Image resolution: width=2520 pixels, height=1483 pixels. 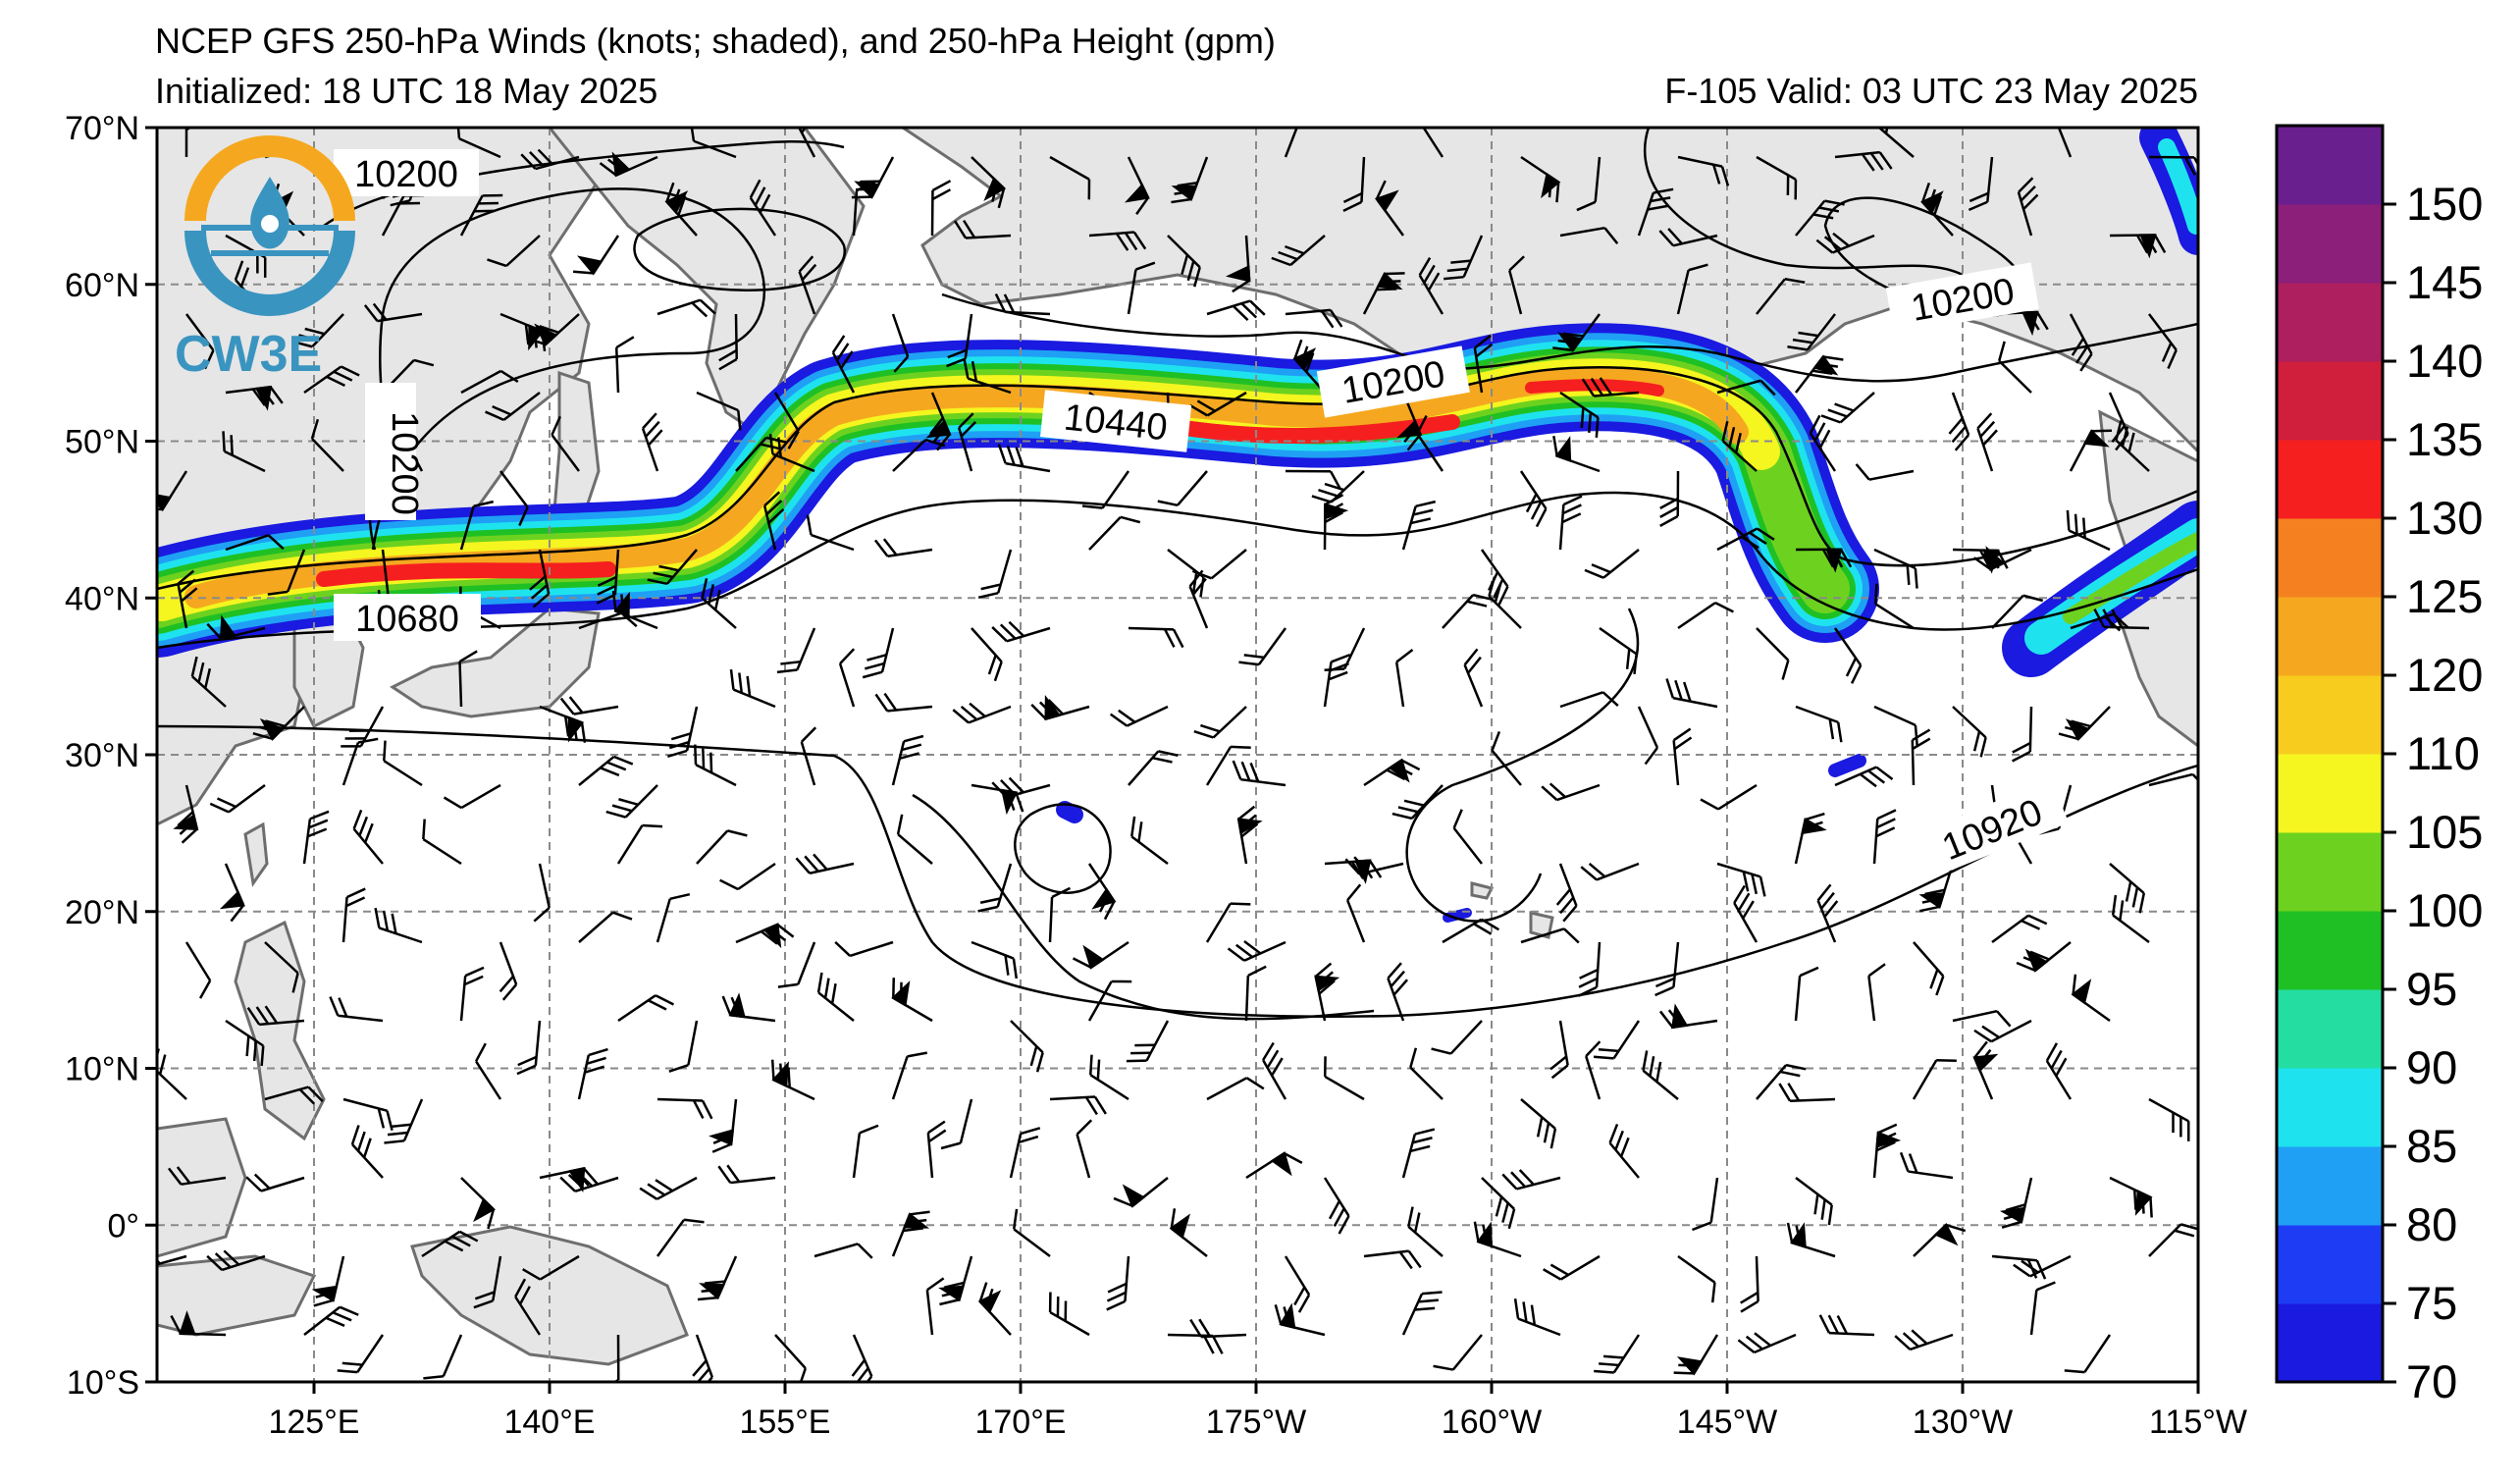 What do you see at coordinates (256, 854) in the screenshot?
I see `land-taiwan` at bounding box center [256, 854].